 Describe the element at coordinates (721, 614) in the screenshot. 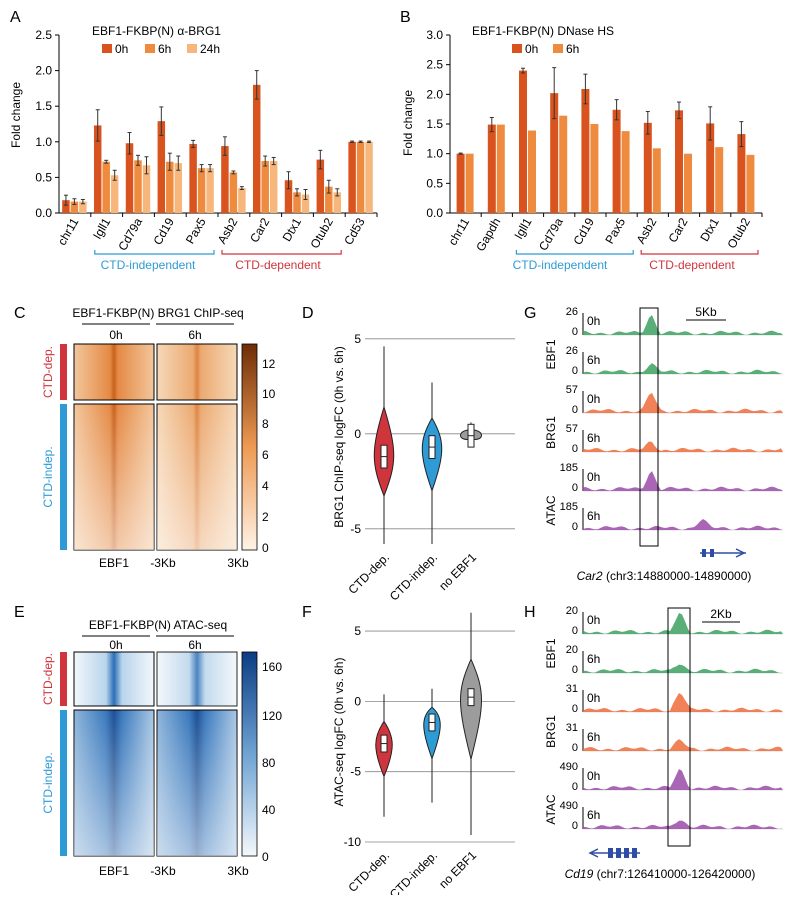

I see `scalebar-label: 2Kb` at that location.